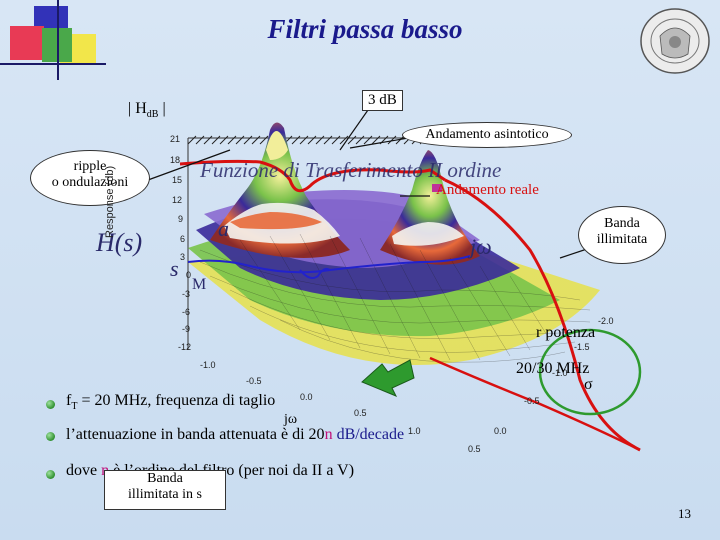  What do you see at coordinates (186, 329) in the screenshot?
I see `z-tick: -9` at bounding box center [186, 329].